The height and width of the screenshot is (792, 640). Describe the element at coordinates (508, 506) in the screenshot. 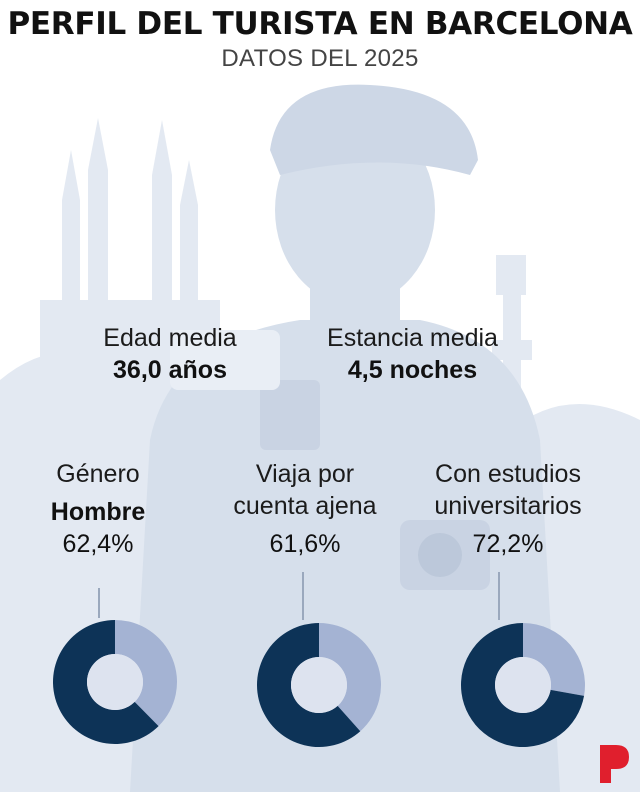

I see `donut-label-estudios-line2: universitarios` at that location.